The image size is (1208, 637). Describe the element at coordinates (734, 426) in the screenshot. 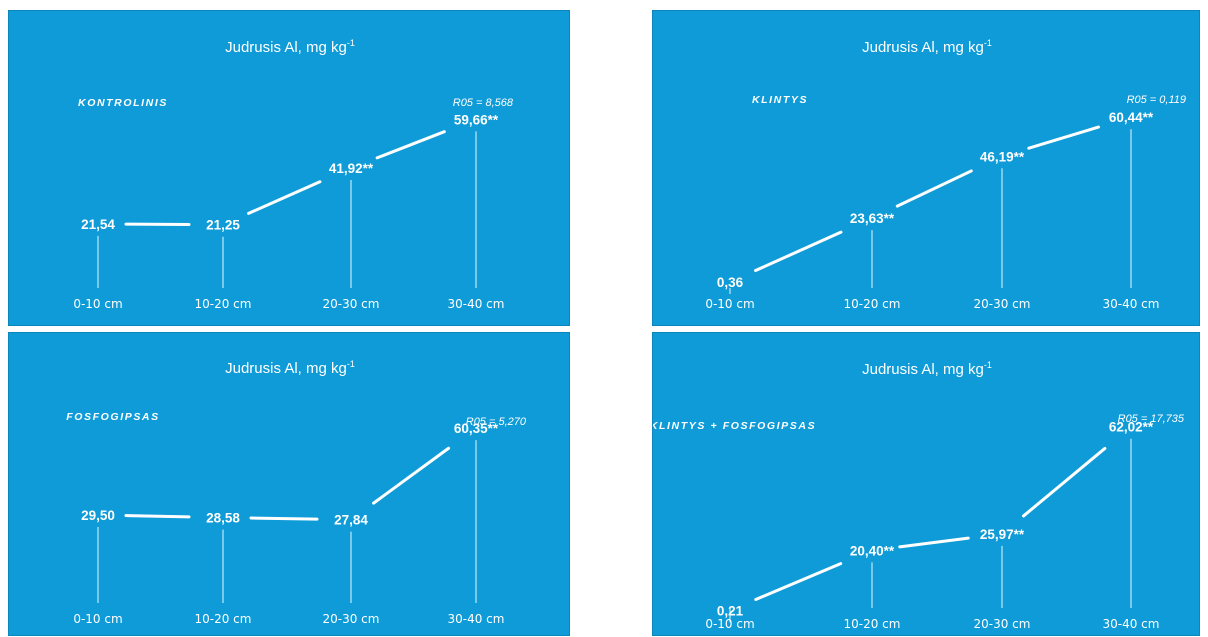

I see `treatment-label: KLINTYS + FOSFOGIPSAS` at that location.